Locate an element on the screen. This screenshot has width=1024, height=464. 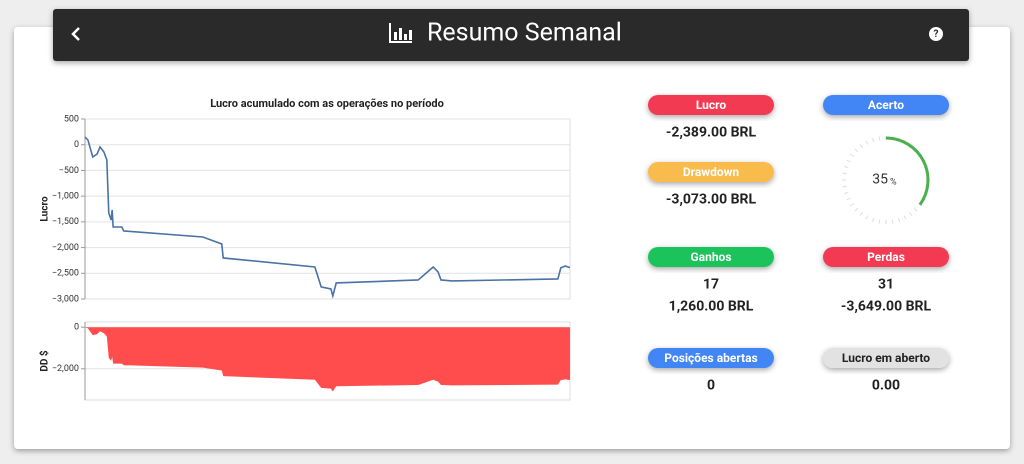
stat-pill-label: Posições abertas is located at coordinates (710, 358).